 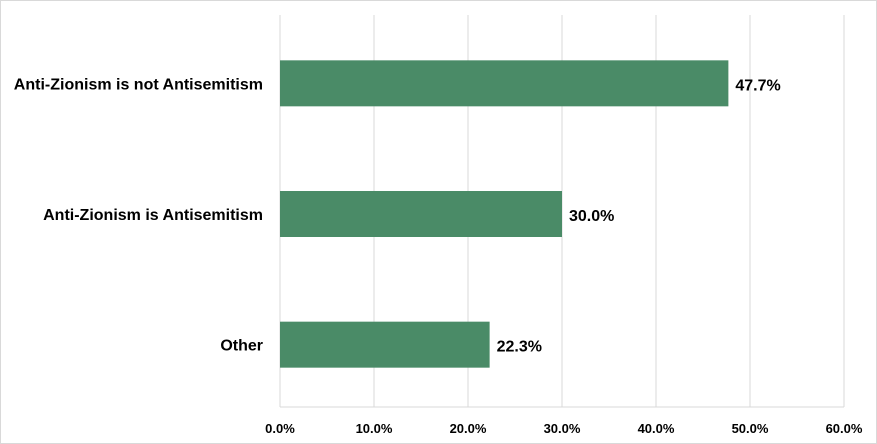 What do you see at coordinates (280, 428) in the screenshot?
I see `x-tick-label: 0.0%` at bounding box center [280, 428].